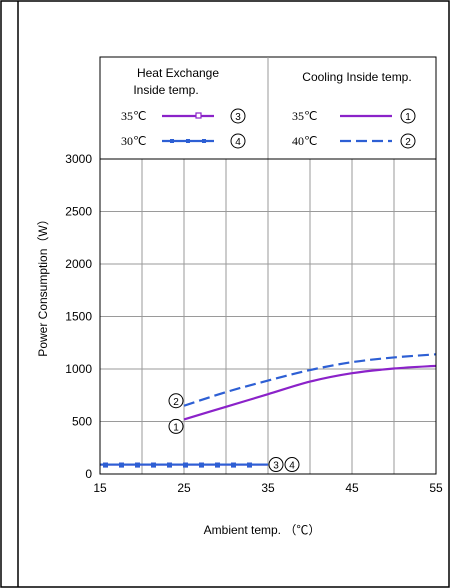 Image resolution: width=450 pixels, height=588 pixels. What do you see at coordinates (172, 141) in the screenshot?
I see `legend-entry-4-square-a` at bounding box center [172, 141].